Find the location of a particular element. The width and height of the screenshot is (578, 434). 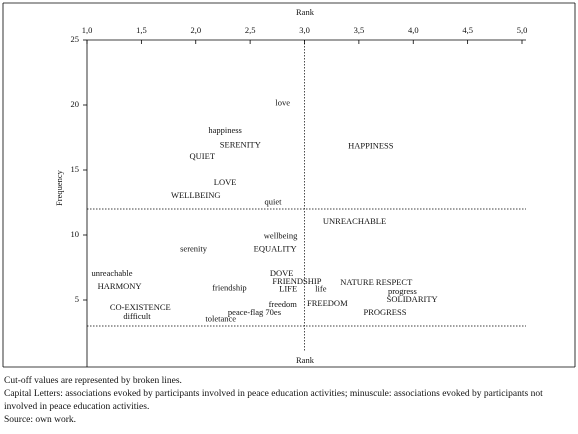

point-label: wellbeing is located at coordinates (281, 235).